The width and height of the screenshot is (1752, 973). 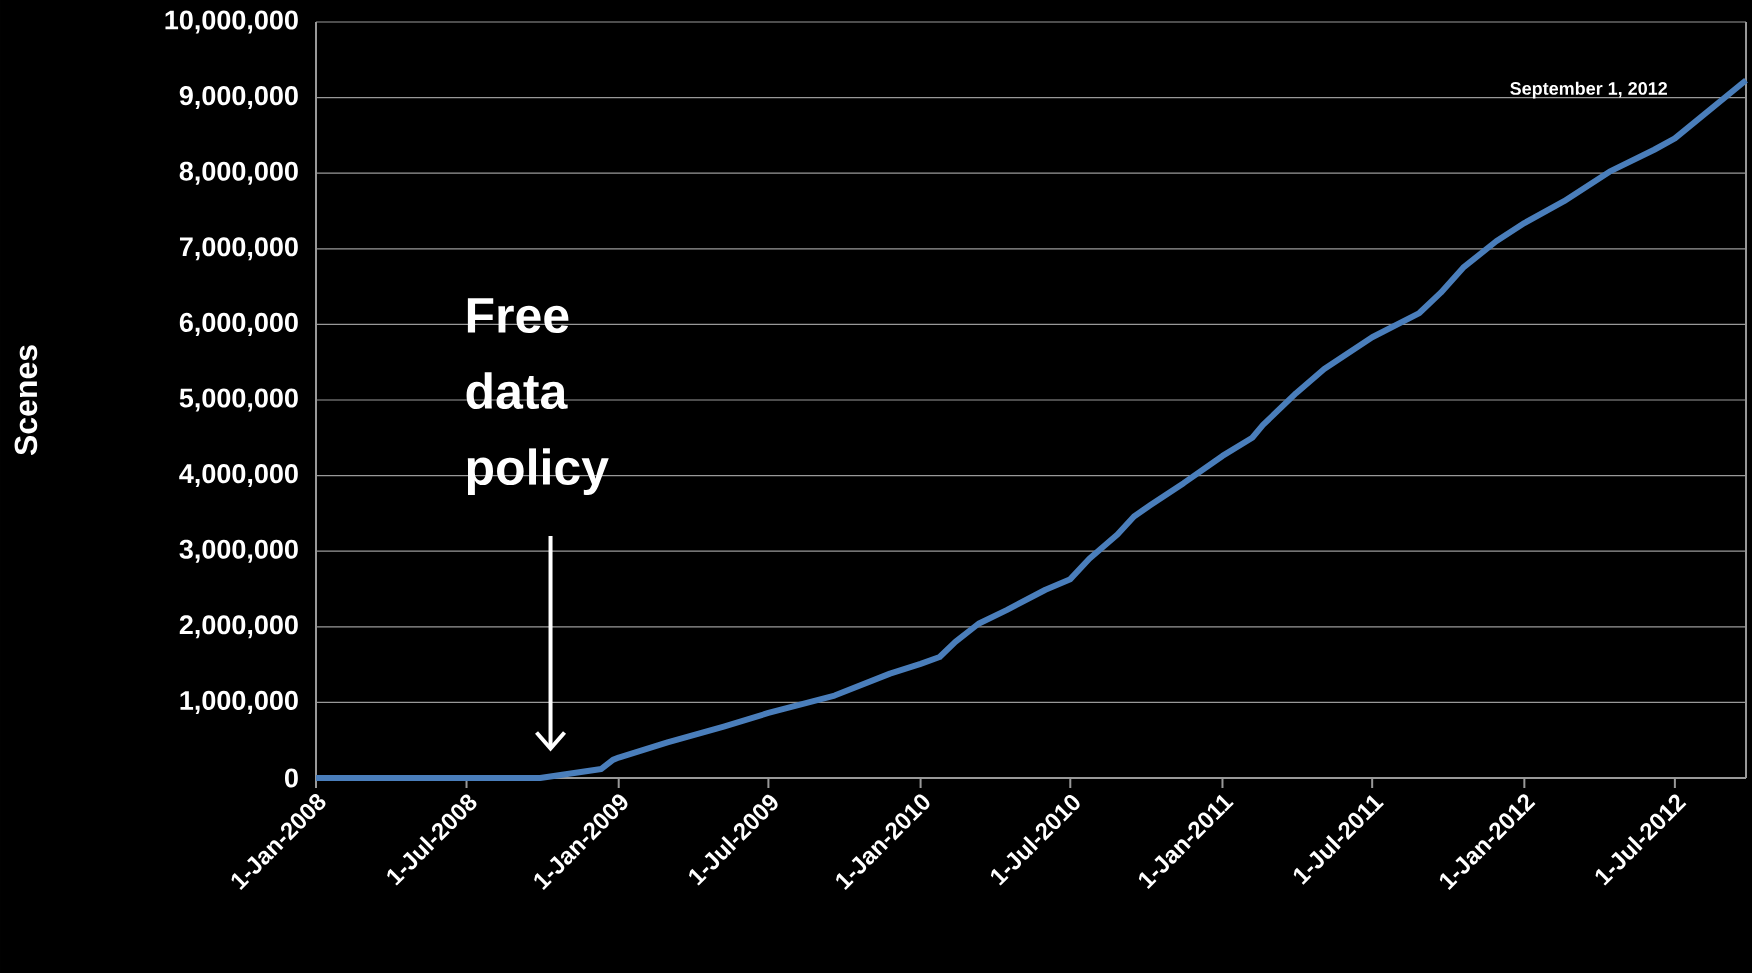 I want to click on y-tick-label: 9,000,000, so click(x=238, y=98).